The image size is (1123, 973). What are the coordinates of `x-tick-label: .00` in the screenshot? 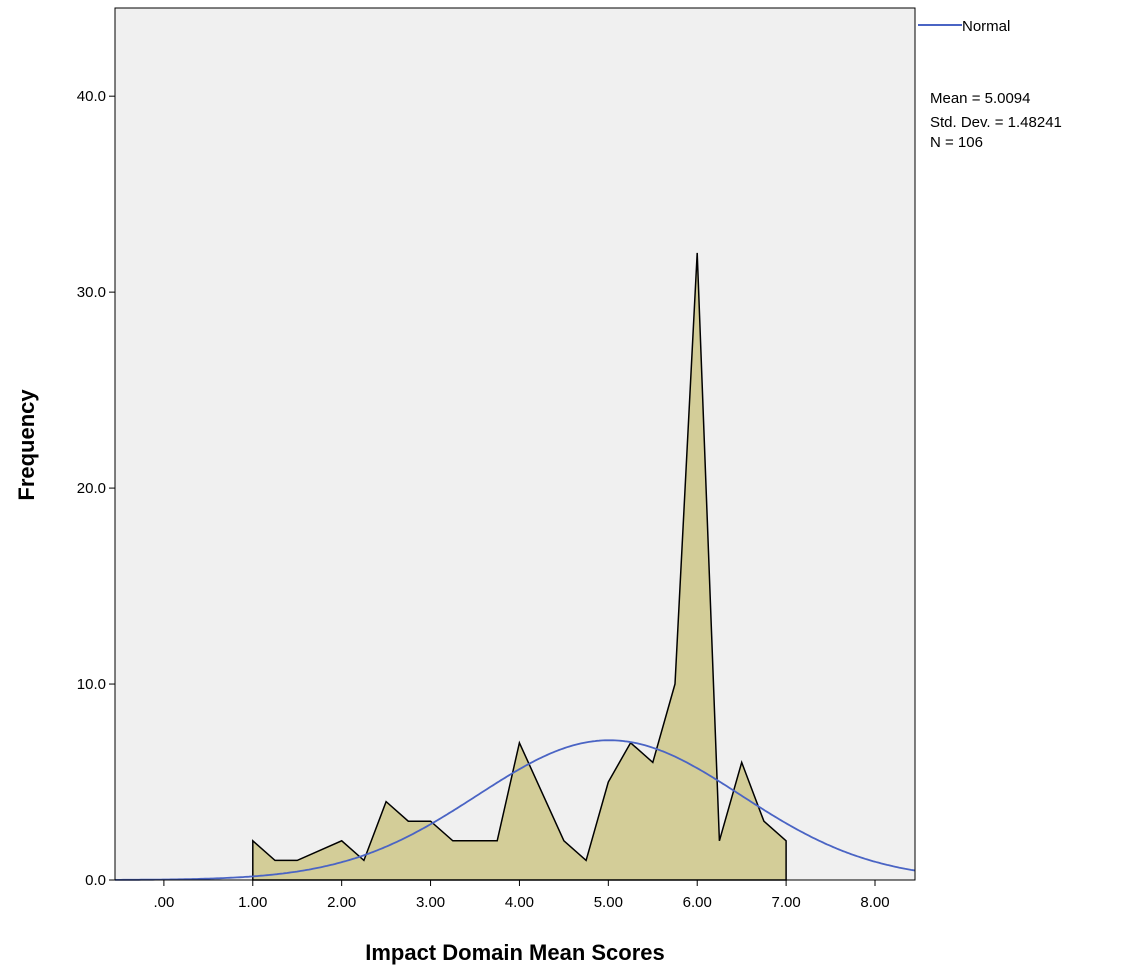 It's located at (163, 902).